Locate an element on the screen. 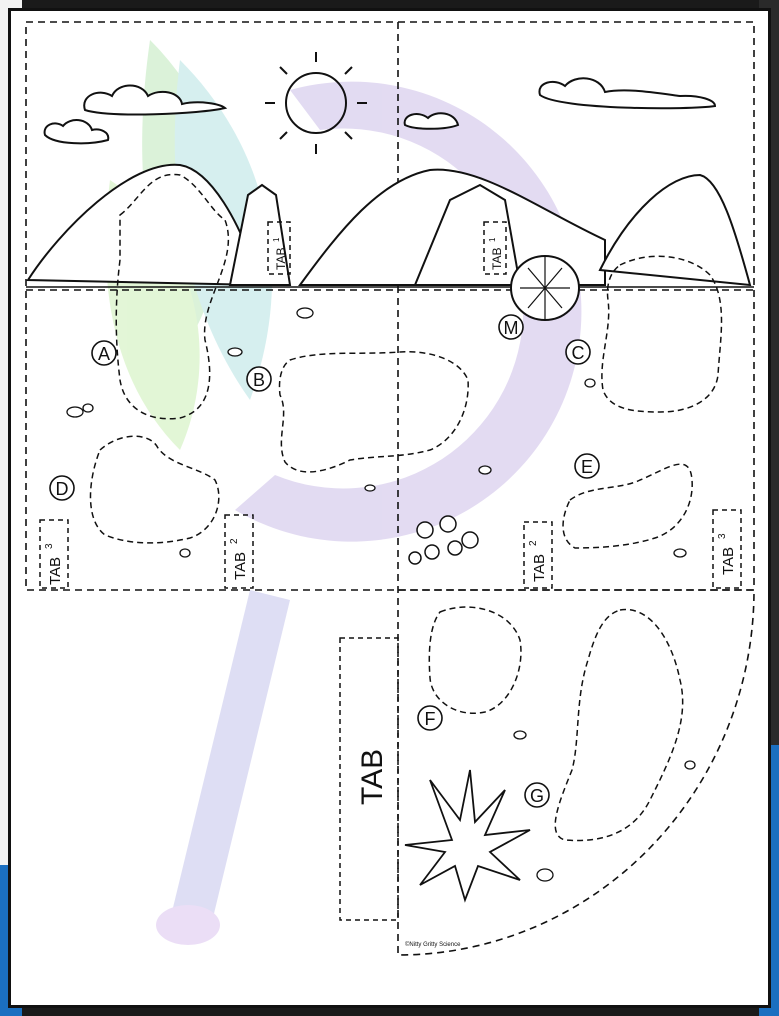  tab2-right-label: TAB 2 is located at coordinates (538, 561).